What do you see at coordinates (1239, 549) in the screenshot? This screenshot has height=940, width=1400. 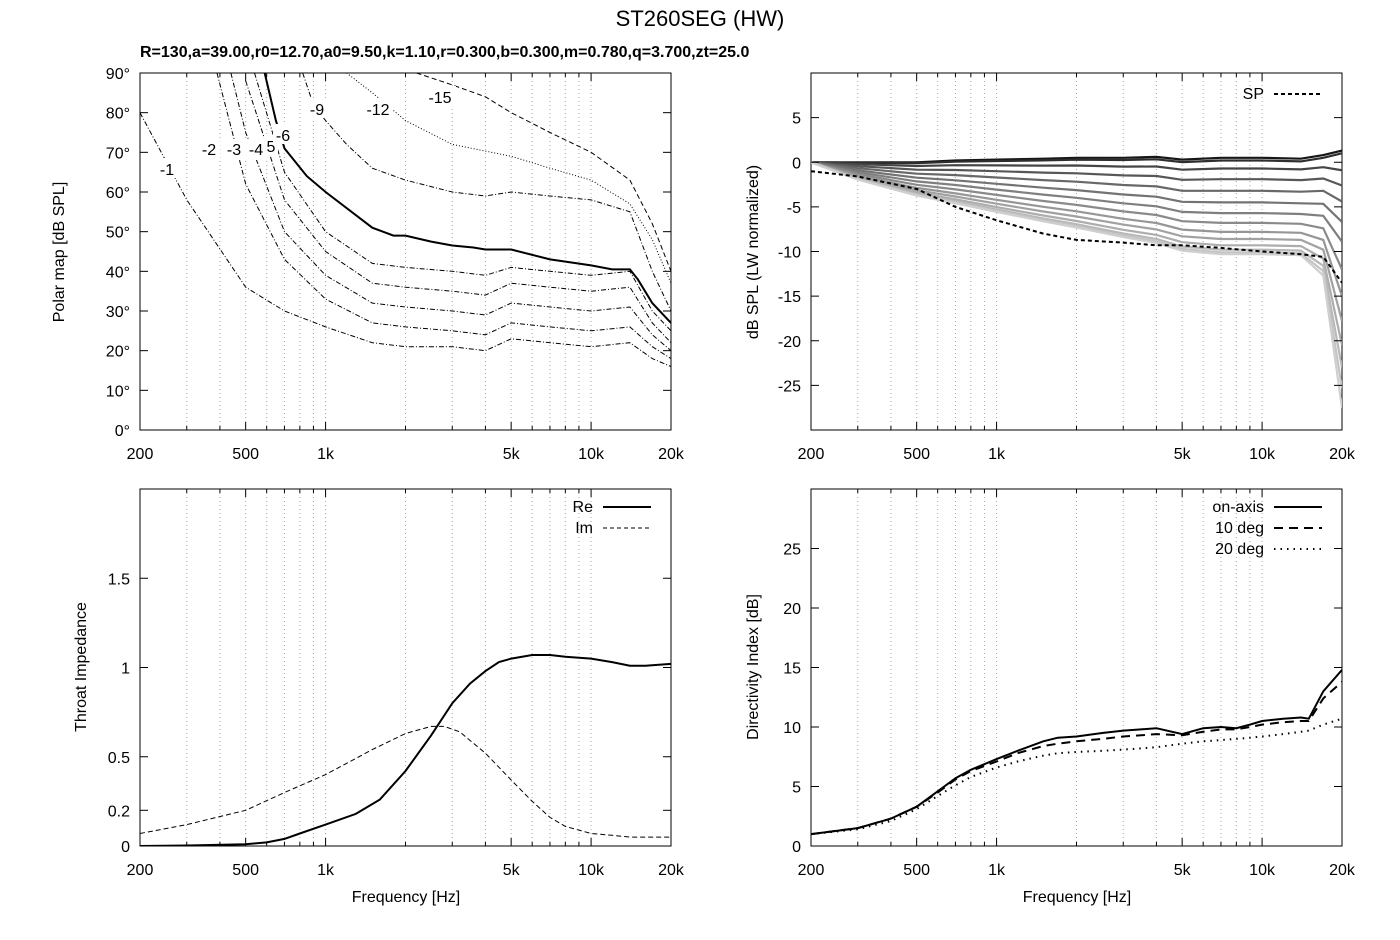 I see `legend-label-20deg: 20 deg` at bounding box center [1239, 549].